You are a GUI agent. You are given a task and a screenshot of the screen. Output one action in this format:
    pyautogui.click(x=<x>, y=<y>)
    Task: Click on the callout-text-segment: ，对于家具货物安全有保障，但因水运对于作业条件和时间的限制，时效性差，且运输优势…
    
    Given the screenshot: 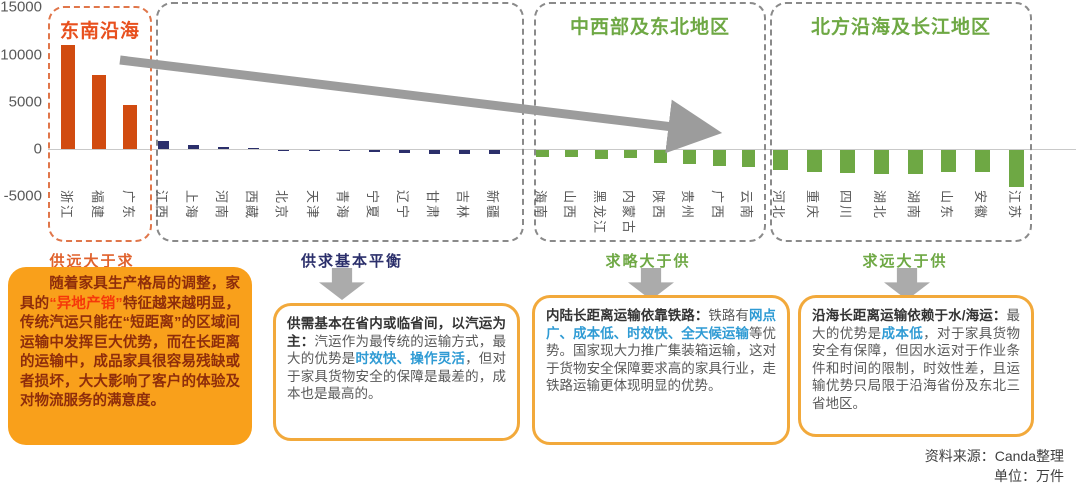 What is the action you would take?
    pyautogui.click(x=916, y=368)
    